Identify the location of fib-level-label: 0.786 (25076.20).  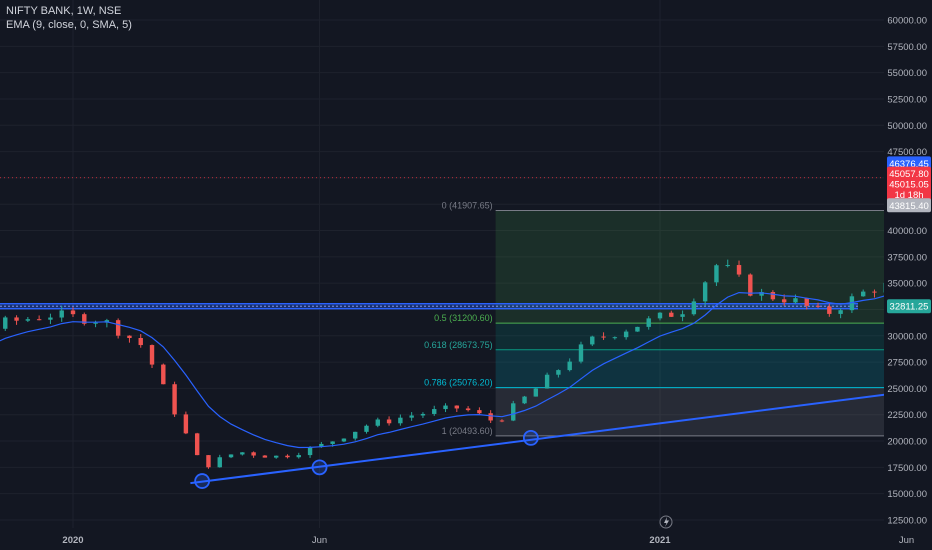
(458, 383).